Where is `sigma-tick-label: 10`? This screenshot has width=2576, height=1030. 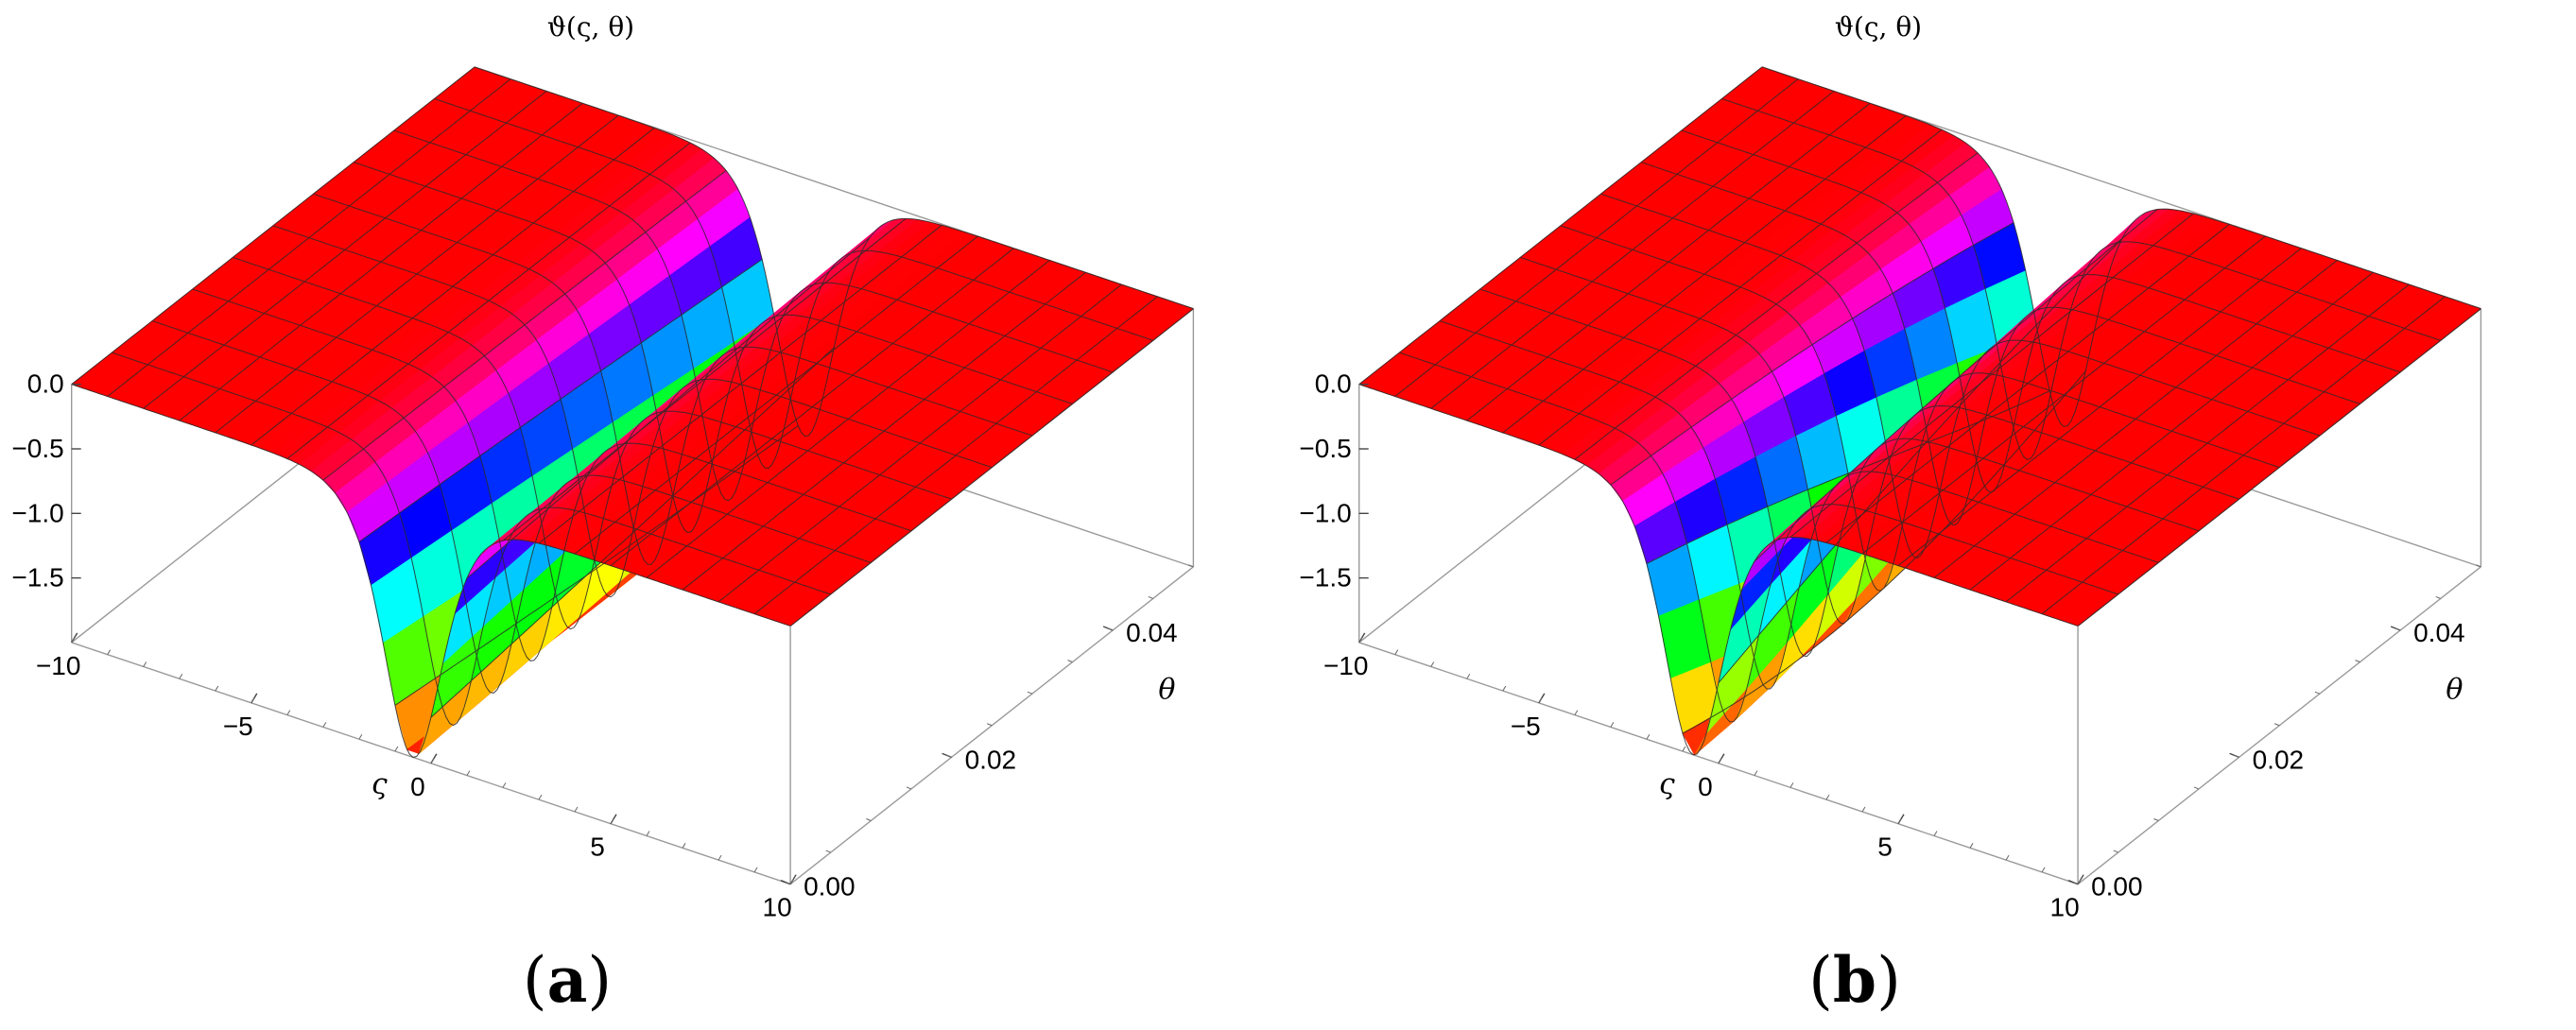 sigma-tick-label: 10 is located at coordinates (778, 907).